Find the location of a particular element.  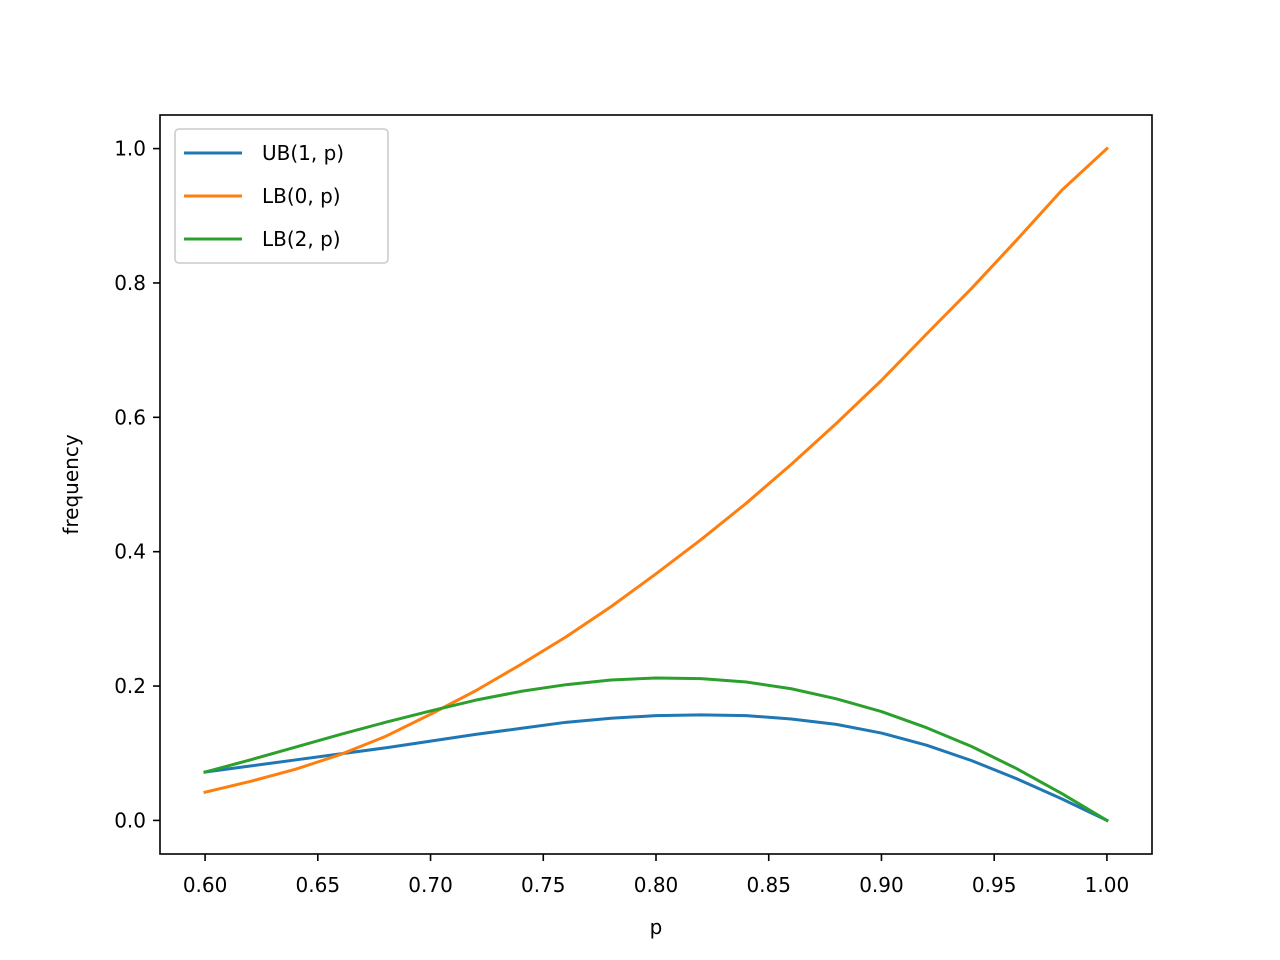

legend: UB(1, p) LB(0, p) LB(2, p) is located at coordinates (281, 196).